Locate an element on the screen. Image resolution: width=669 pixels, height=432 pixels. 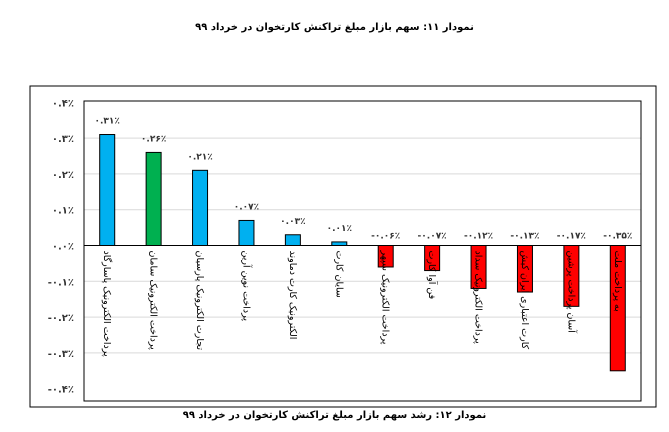
data-label: ۰.۰۷٪ is located at coordinates (246, 207).